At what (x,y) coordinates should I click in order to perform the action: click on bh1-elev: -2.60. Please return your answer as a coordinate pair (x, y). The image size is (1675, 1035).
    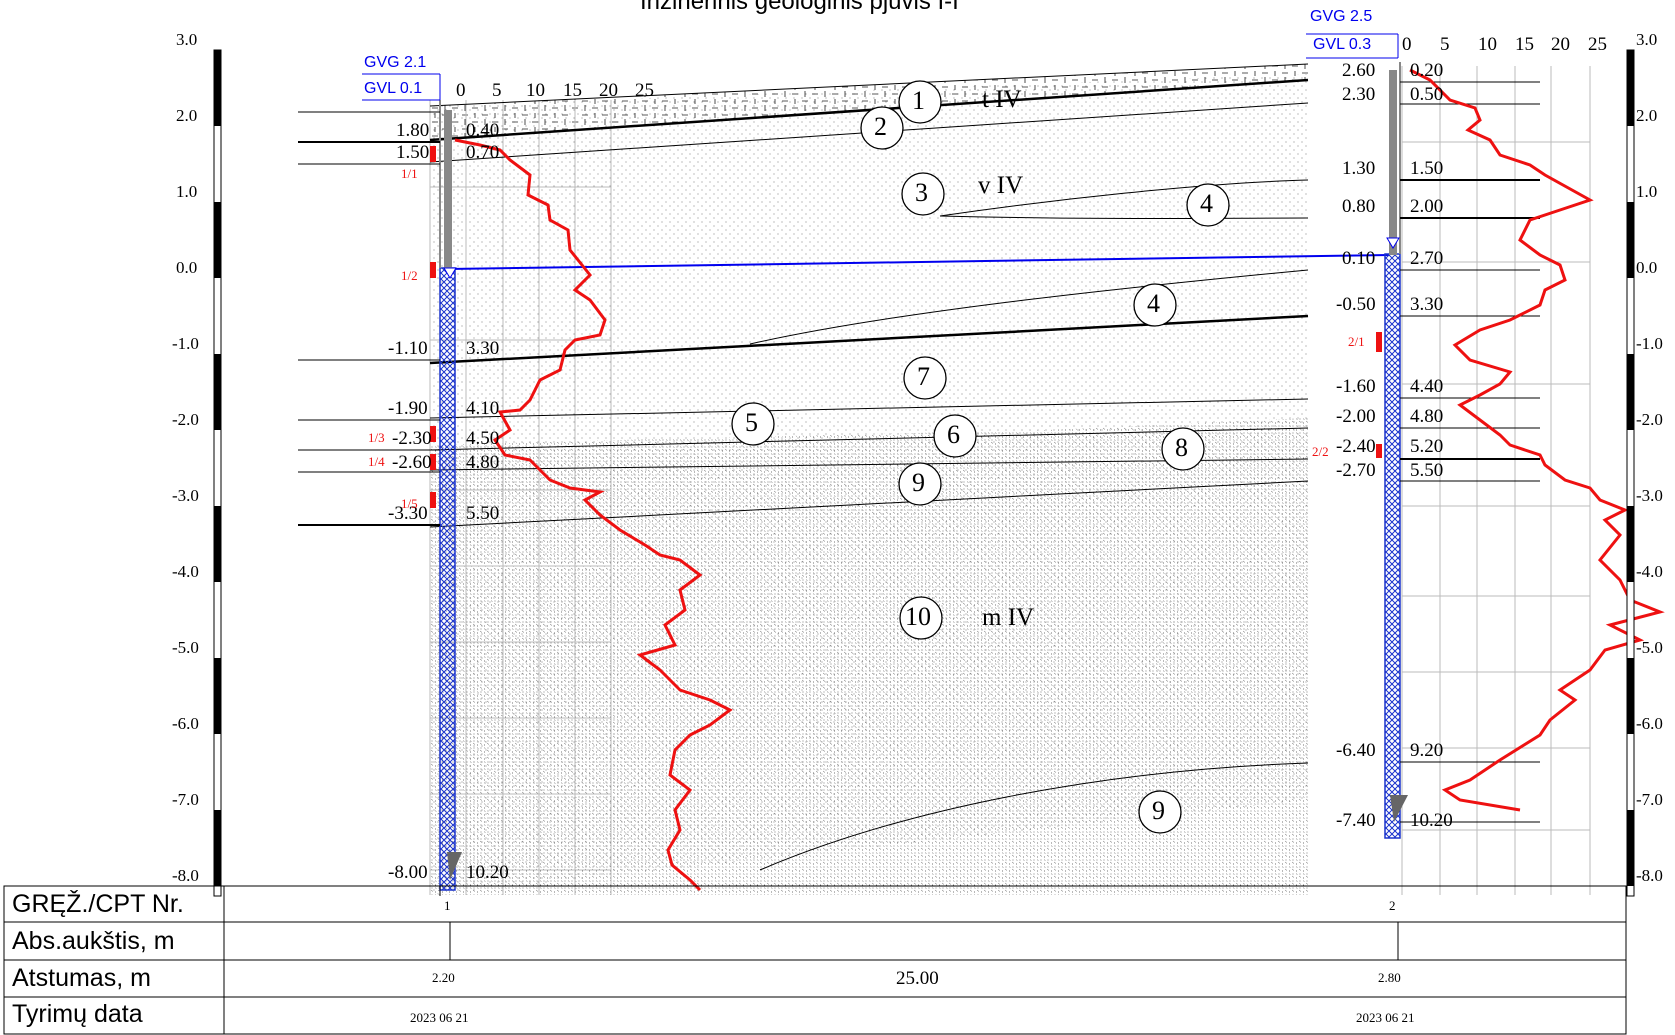
    Looking at the image, I should click on (412, 462).